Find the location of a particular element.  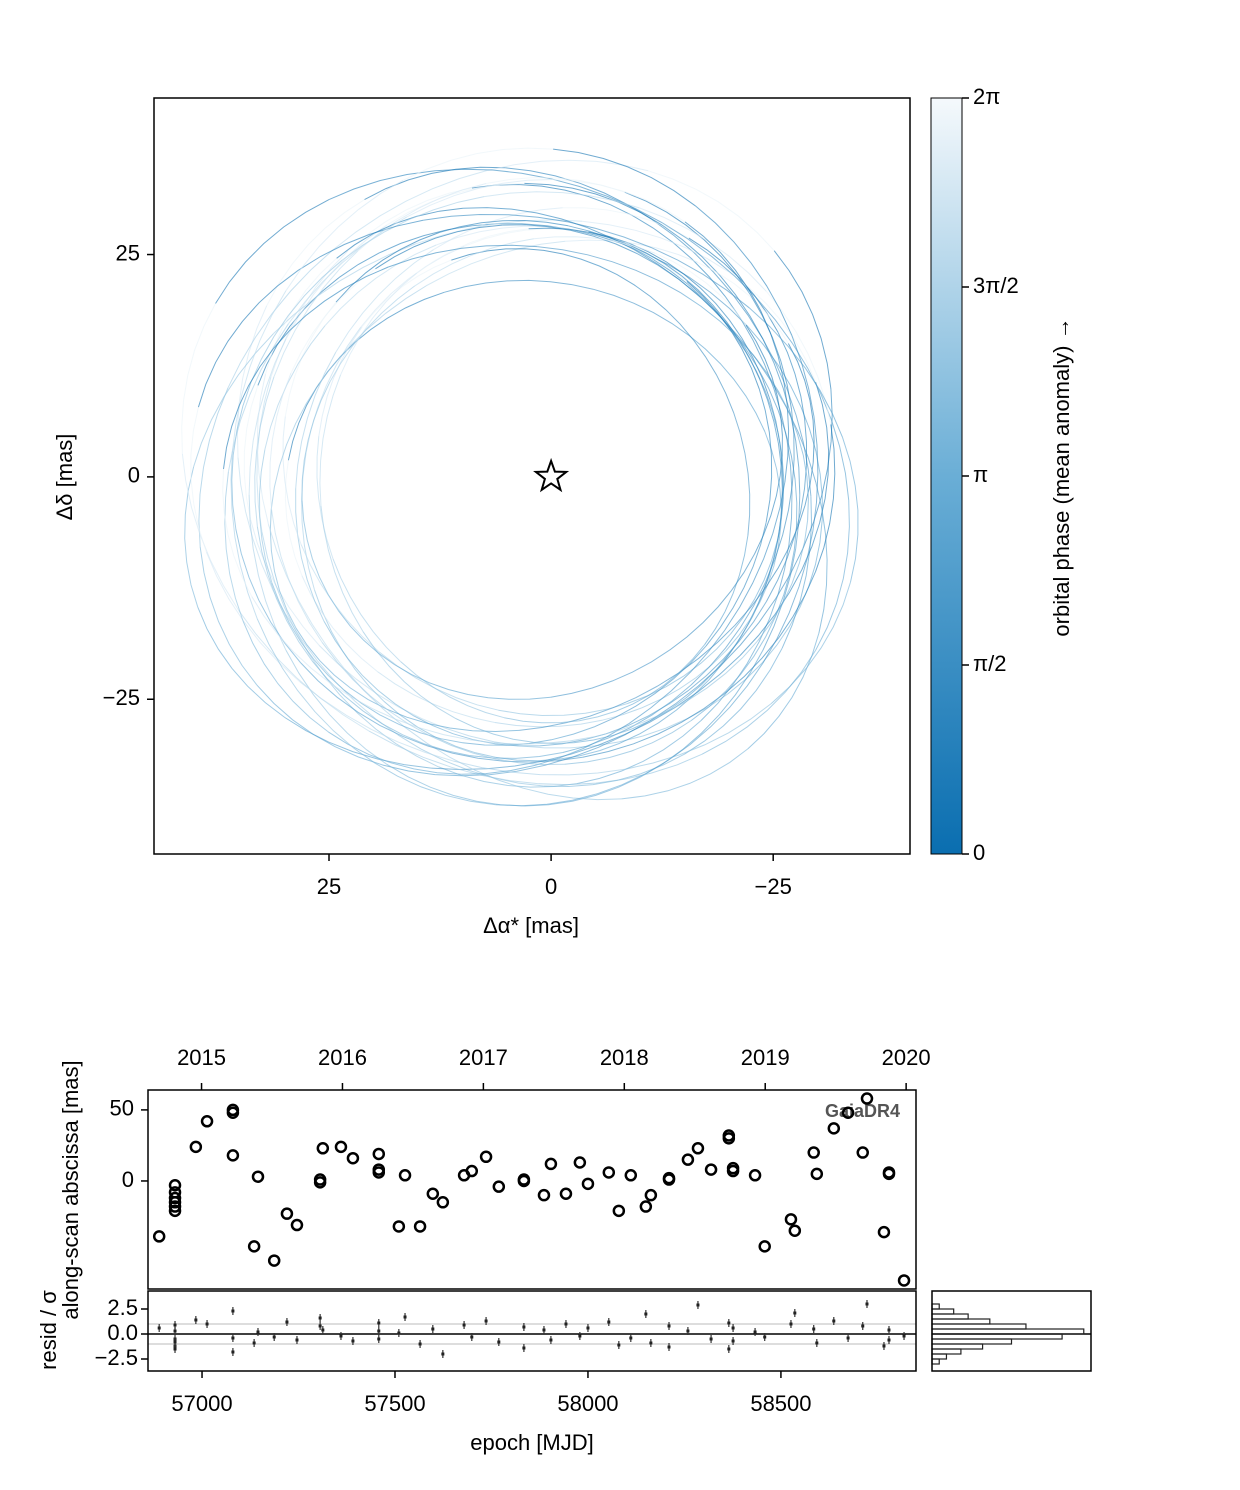

x2-tick-label: 2018 is located at coordinates (624, 1057).